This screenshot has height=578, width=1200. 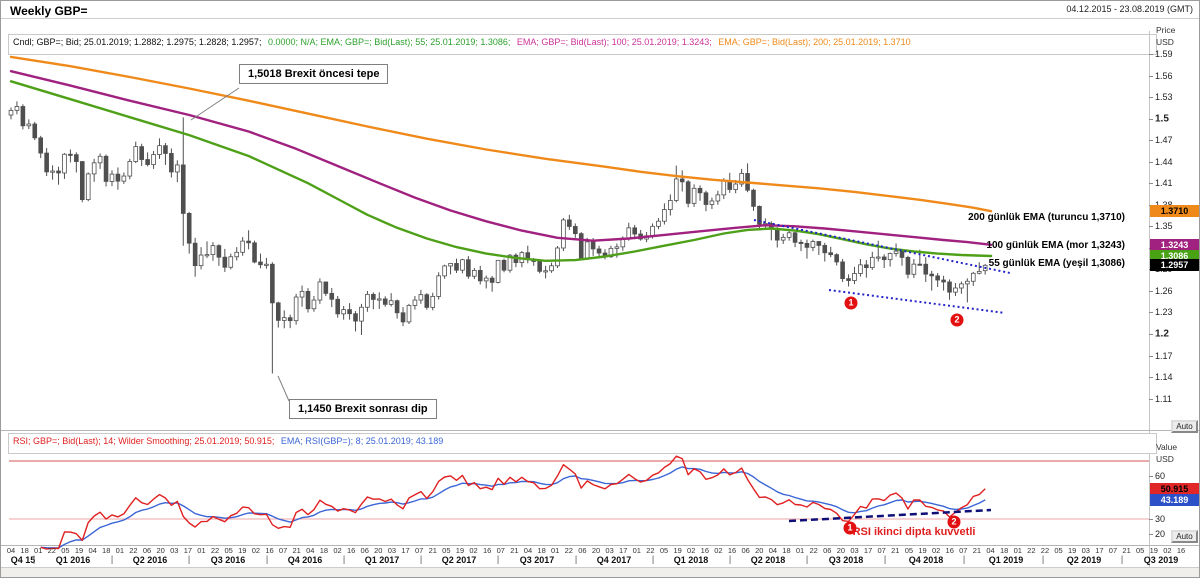 What do you see at coordinates (841, 550) in the screenshot?
I see `x-axis-day-tick: 20` at bounding box center [841, 550].